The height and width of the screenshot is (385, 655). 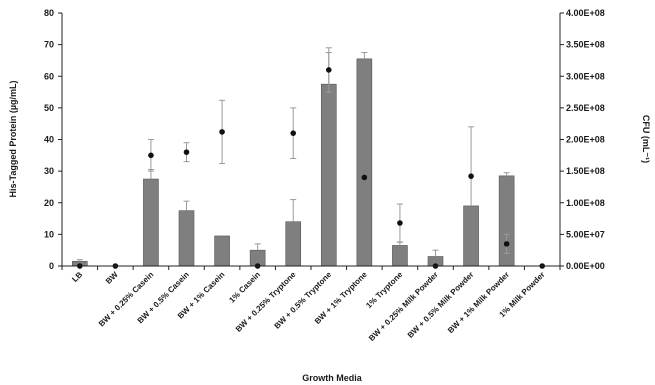 I want to click on y2-tick-label: 5.00E+07, so click(x=585, y=234).